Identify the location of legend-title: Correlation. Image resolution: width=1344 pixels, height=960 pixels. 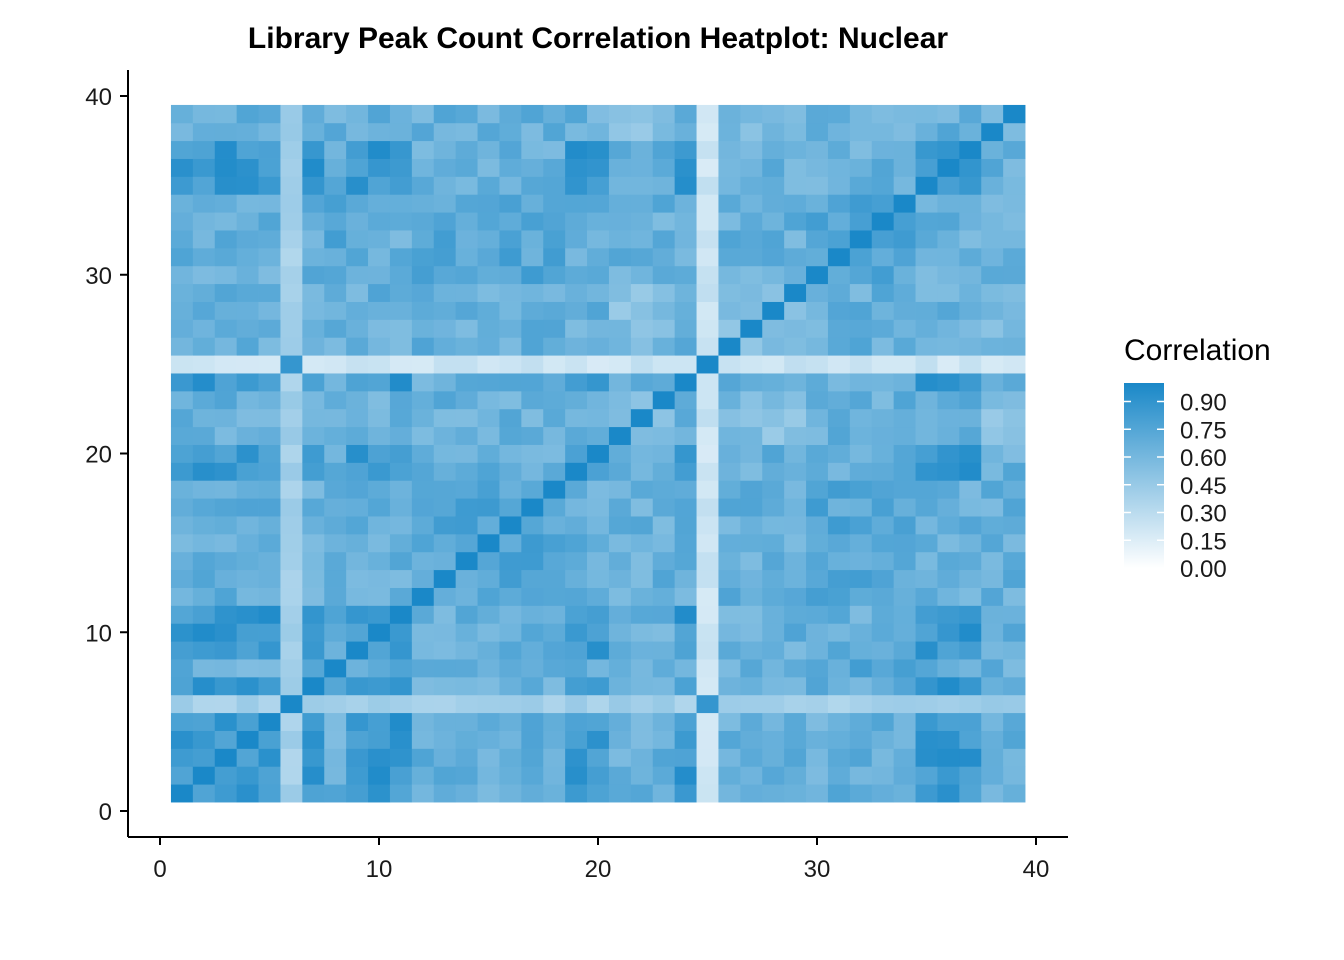
(1197, 350).